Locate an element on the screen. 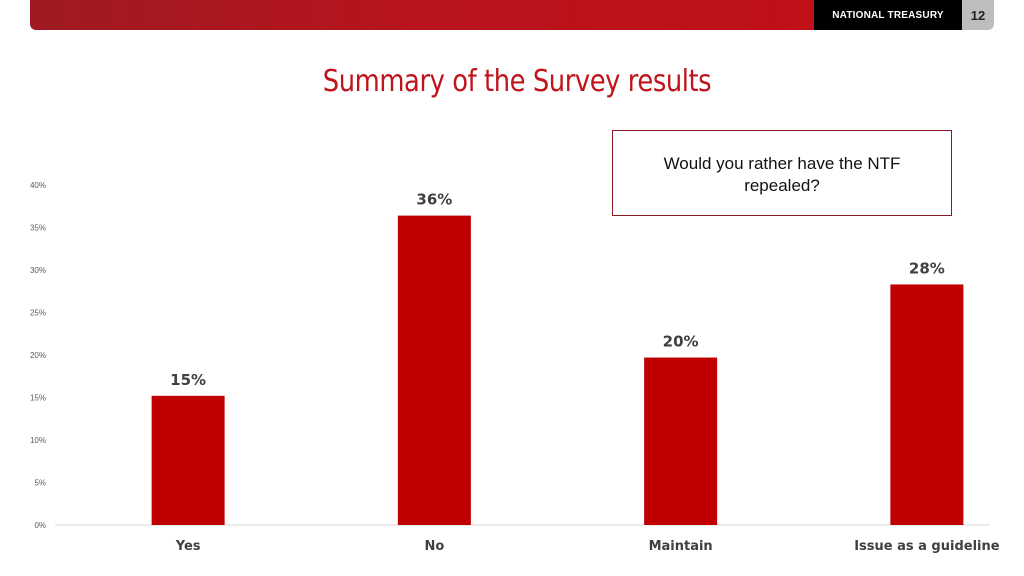 This screenshot has width=1024, height=576. bar-maintain is located at coordinates (681, 441).